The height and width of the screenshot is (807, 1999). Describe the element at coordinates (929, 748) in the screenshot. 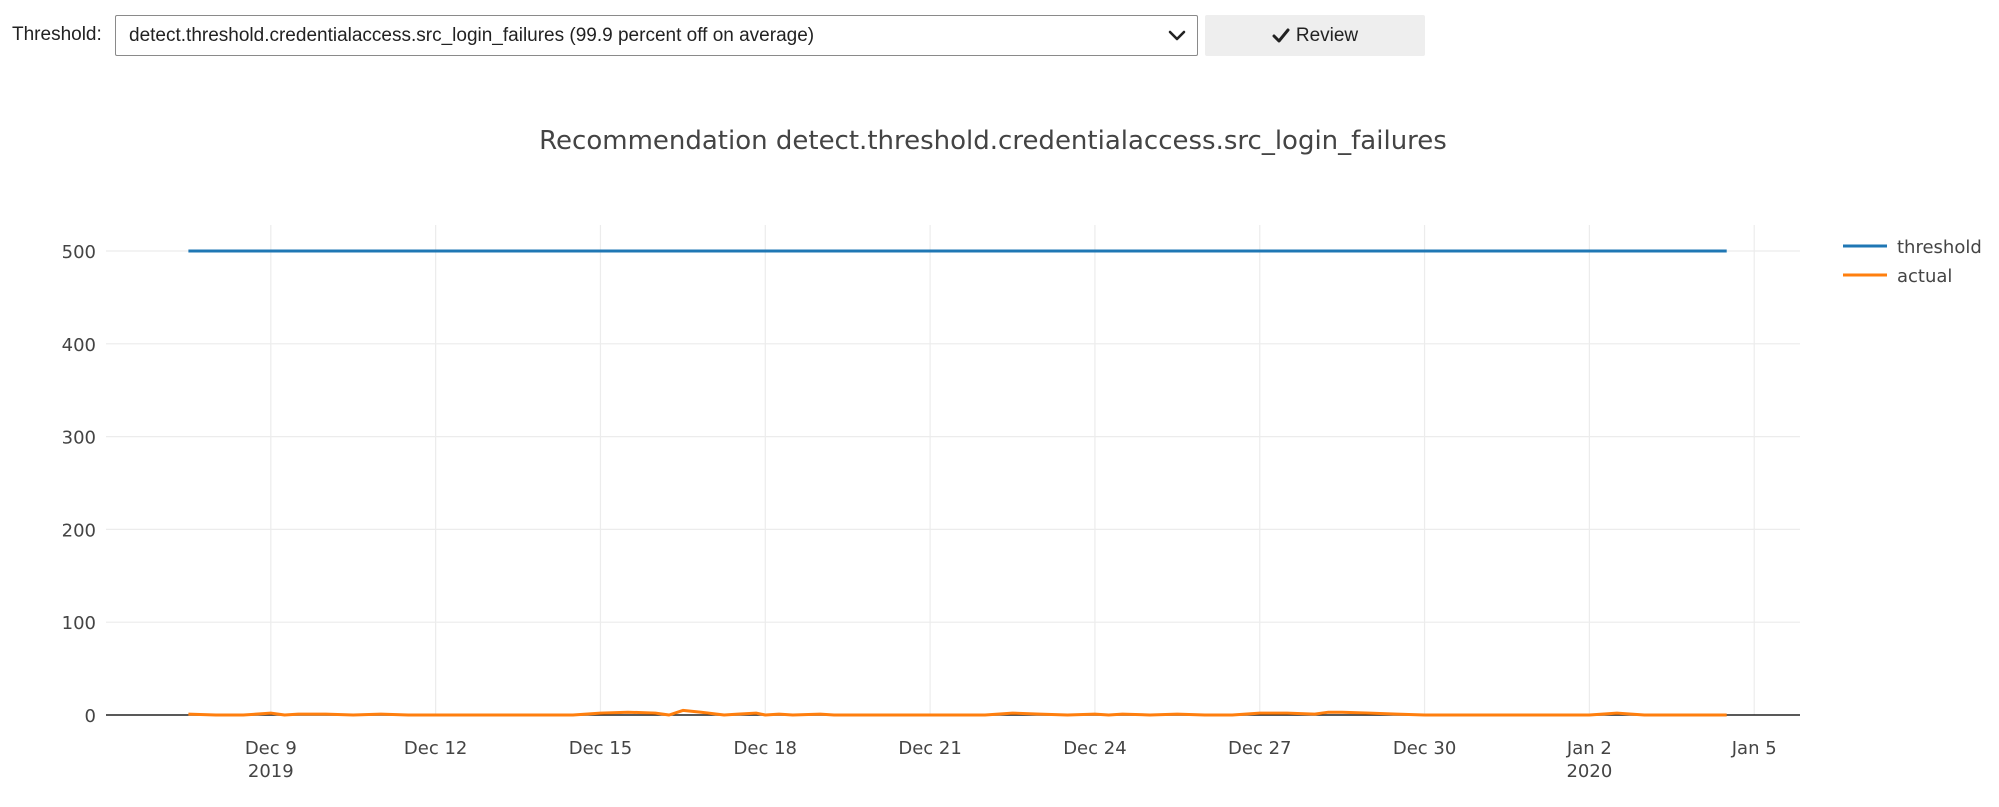

I see `x-tick-label: Dec 21` at that location.